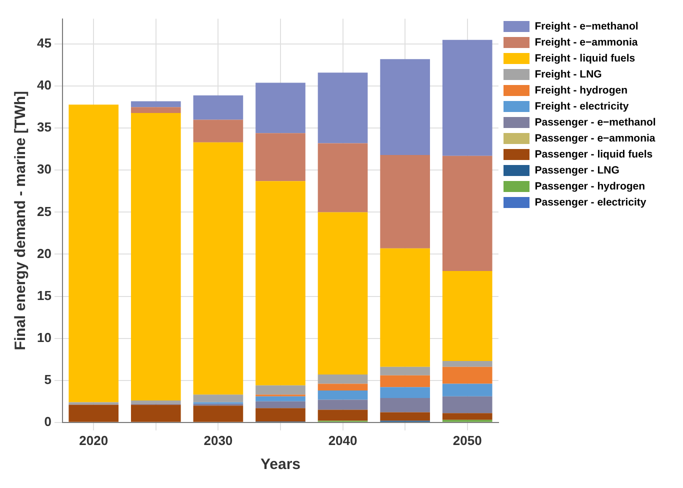 The width and height of the screenshot is (683, 488). Describe the element at coordinates (577, 170) in the screenshot. I see `legend-label: Passenger - LNG` at that location.